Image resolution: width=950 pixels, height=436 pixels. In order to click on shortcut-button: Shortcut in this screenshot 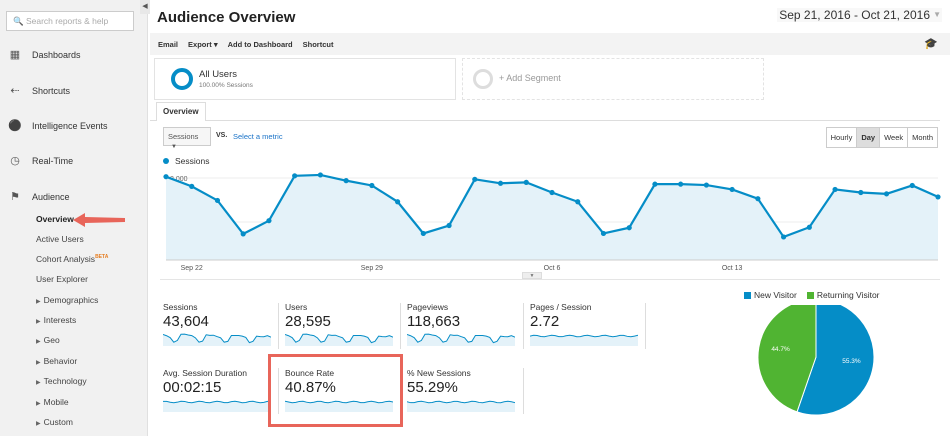, I will do `click(318, 44)`.